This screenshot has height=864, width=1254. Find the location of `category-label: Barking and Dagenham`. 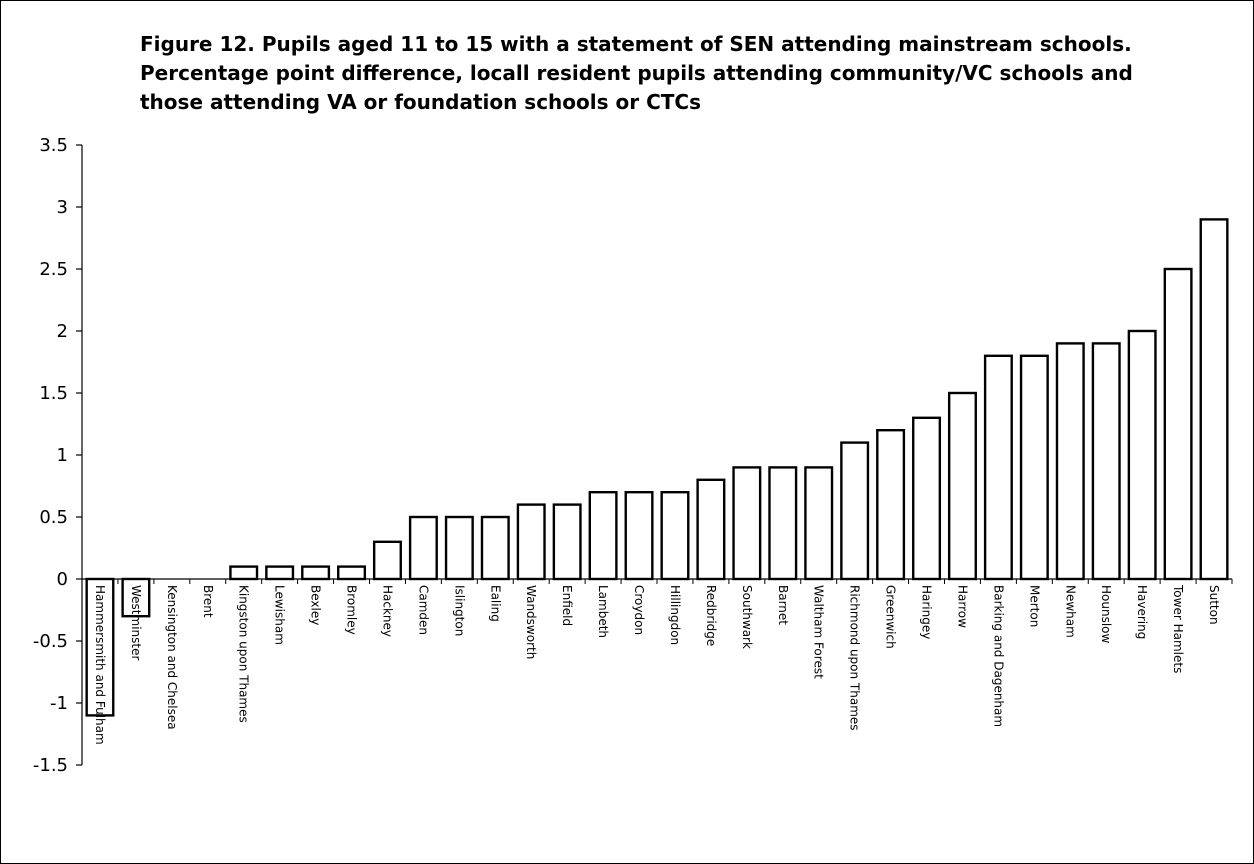

category-label: Barking and Dagenham is located at coordinates (998, 656).